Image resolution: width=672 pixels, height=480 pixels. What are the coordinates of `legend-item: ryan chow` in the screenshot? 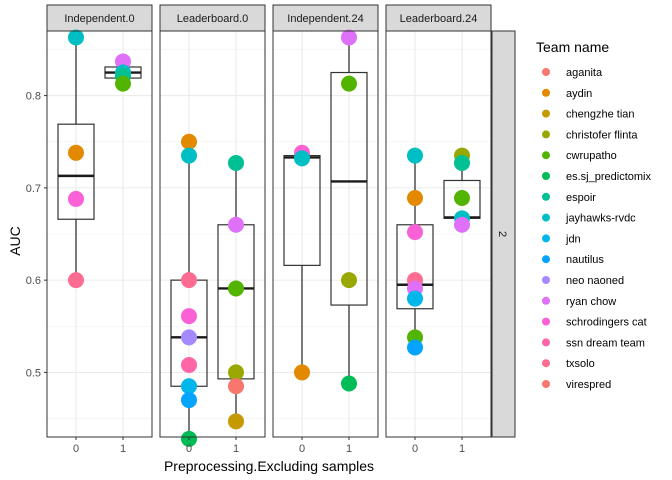 It's located at (579, 302).